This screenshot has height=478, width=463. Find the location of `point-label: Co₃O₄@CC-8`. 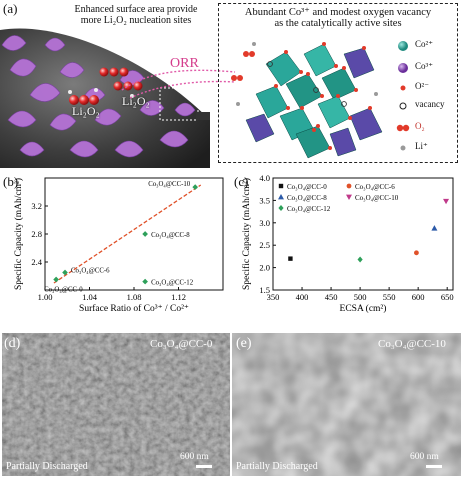

point-label: Co₃O₄@CC-8 is located at coordinates (170, 235).